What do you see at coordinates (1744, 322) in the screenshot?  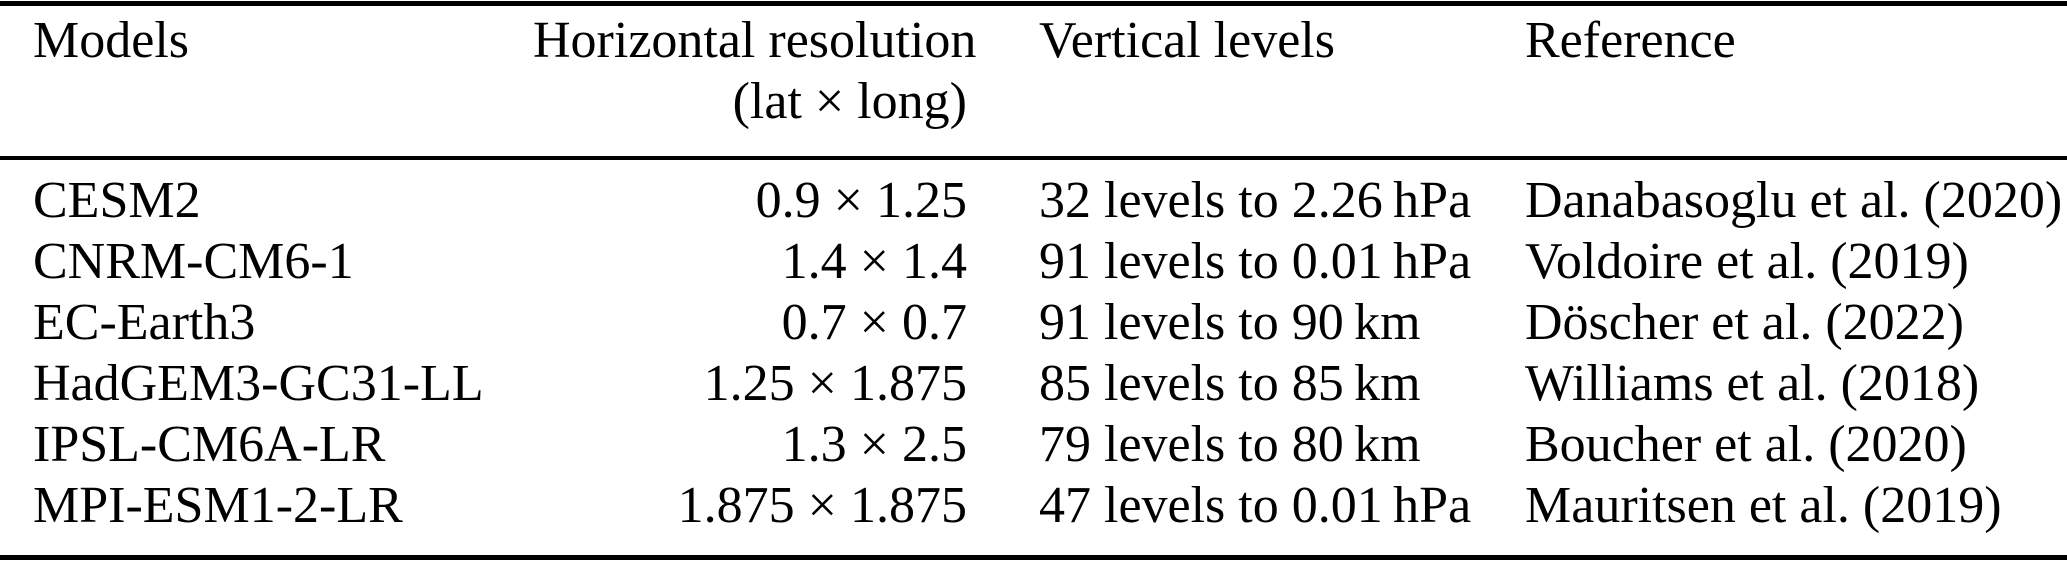 I see `reference-cell: Döscher et al. (2022)` at bounding box center [1744, 322].